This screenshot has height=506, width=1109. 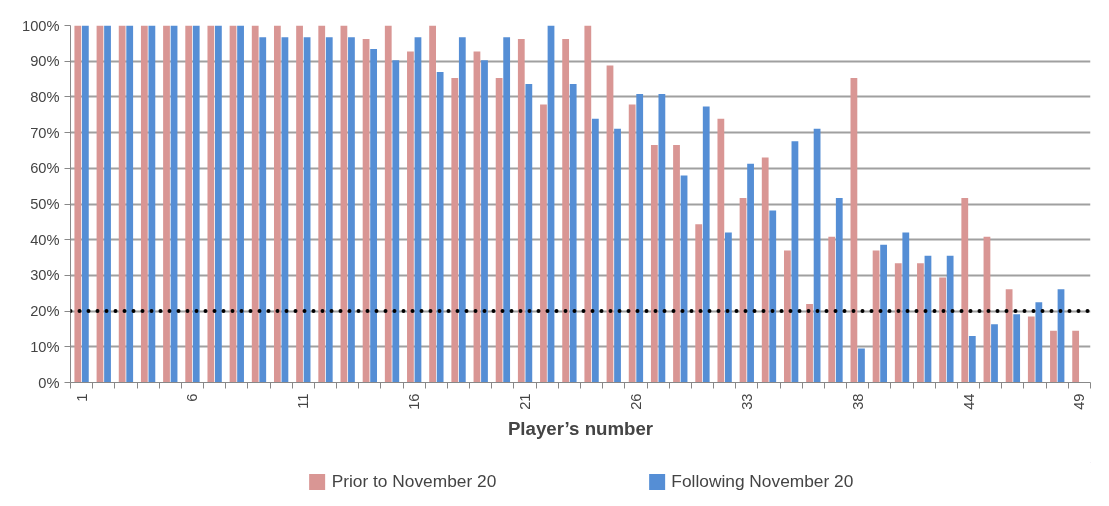 What do you see at coordinates (45, 204) in the screenshot?
I see `y-tick-label: 50%` at bounding box center [45, 204].